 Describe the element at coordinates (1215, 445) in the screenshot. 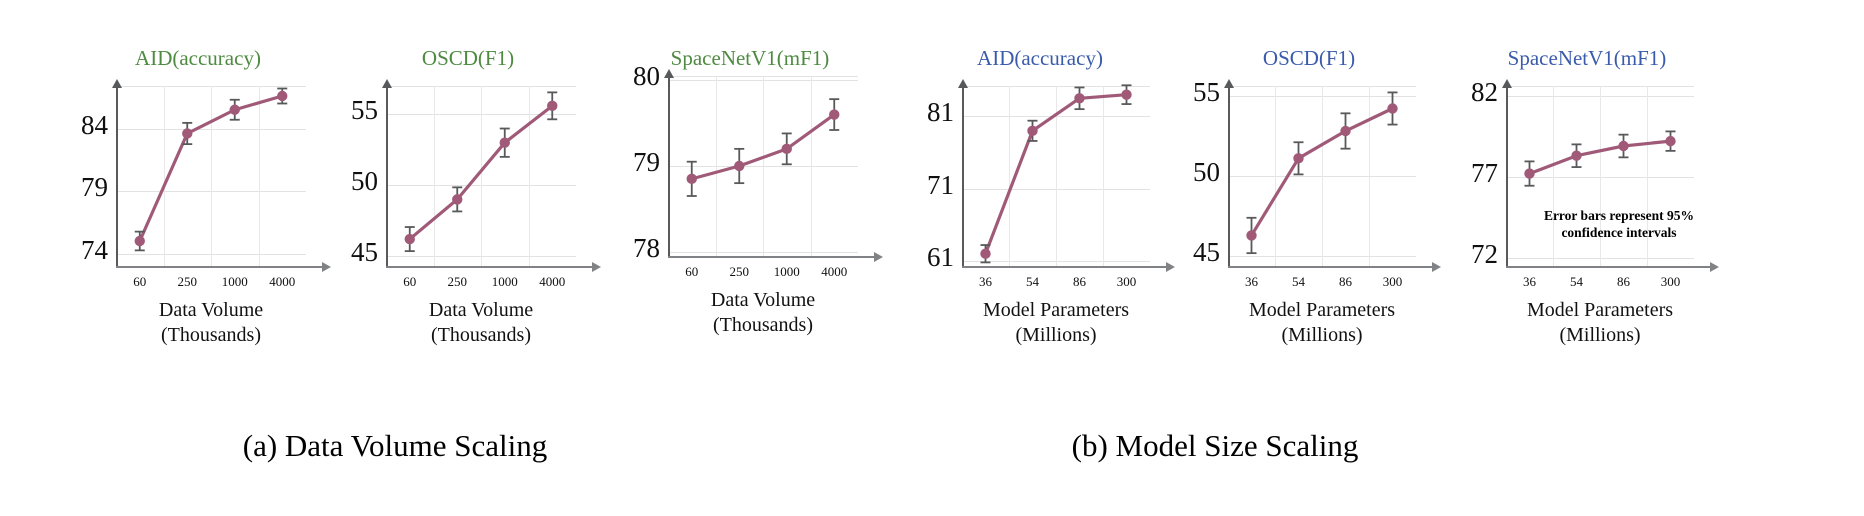

I see `caption-b: (b) Model Size Scaling` at that location.